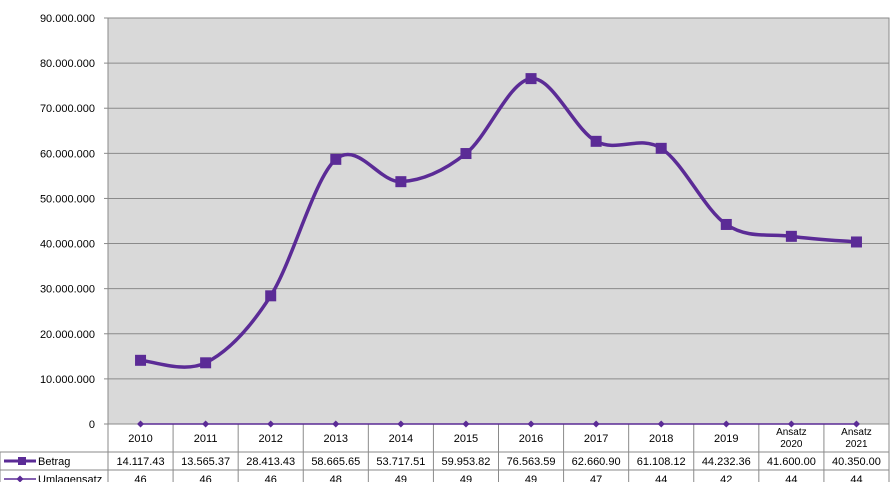 The width and height of the screenshot is (891, 482). What do you see at coordinates (70, 478) in the screenshot?
I see `legend-label: Umlagensatz` at bounding box center [70, 478].